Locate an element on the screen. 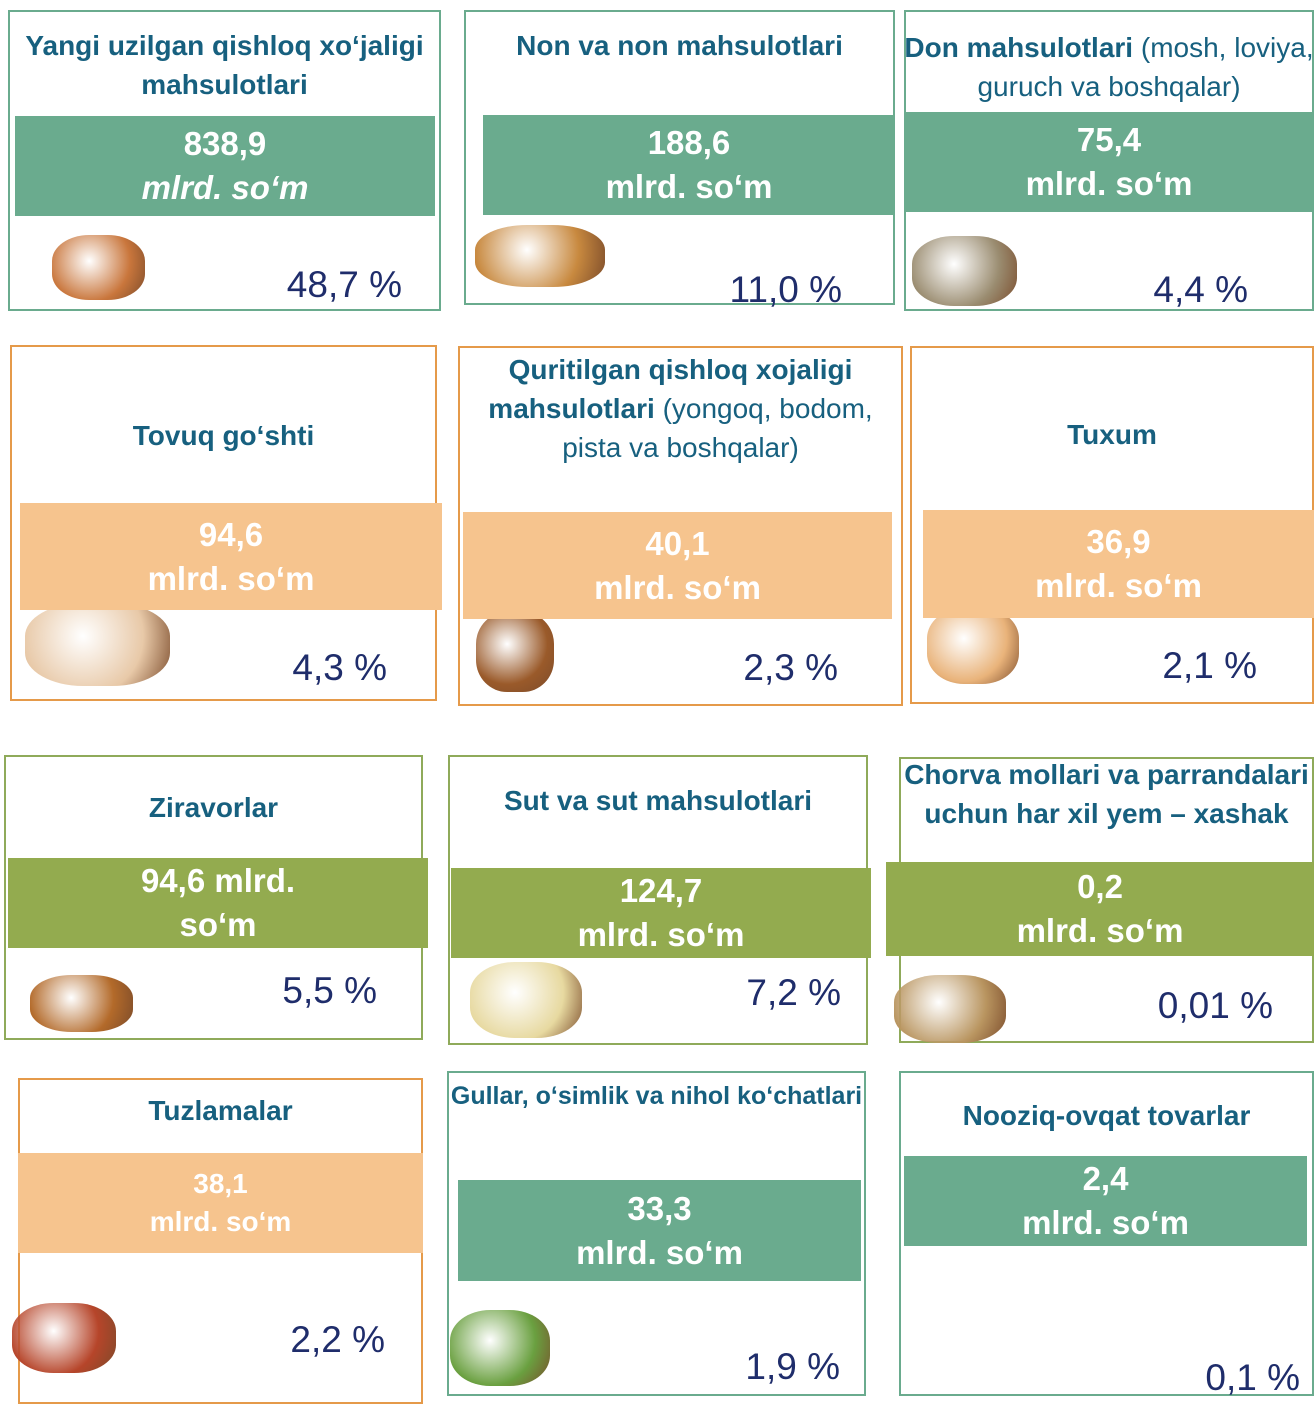 The width and height of the screenshot is (1314, 1404). card-title: Tovuq go‘shti is located at coordinates (223, 435).